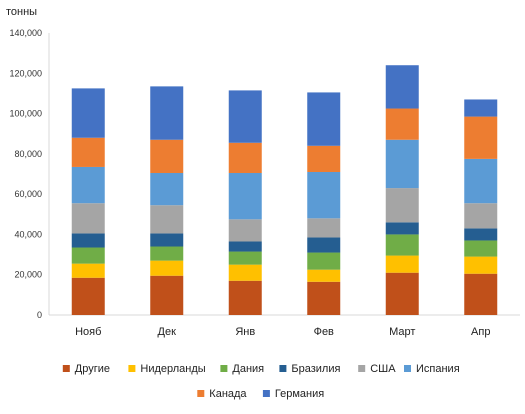 This screenshot has height=414, width=525. Describe the element at coordinates (28, 154) in the screenshot. I see `y-tick-label: 80,000` at that location.